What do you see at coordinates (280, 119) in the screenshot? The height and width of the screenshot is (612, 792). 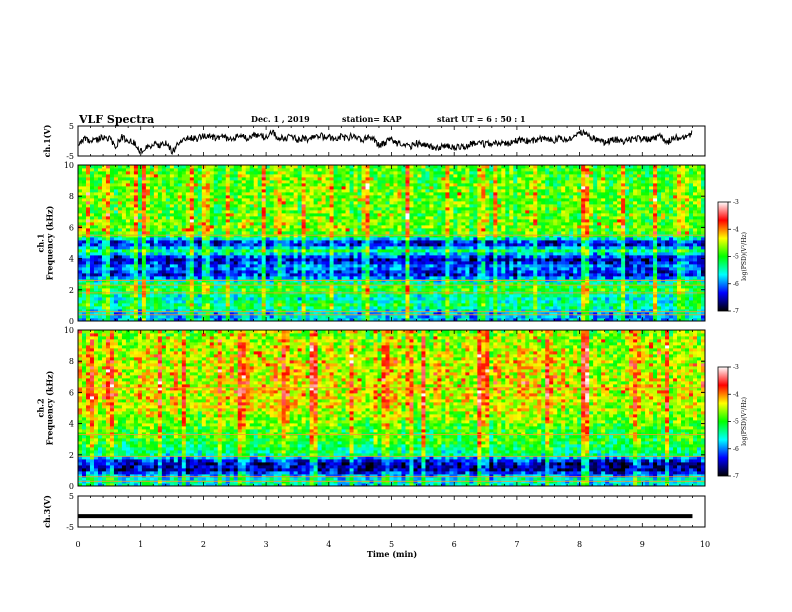 I see `date-label: Dec. 1 , 2019` at bounding box center [280, 119].